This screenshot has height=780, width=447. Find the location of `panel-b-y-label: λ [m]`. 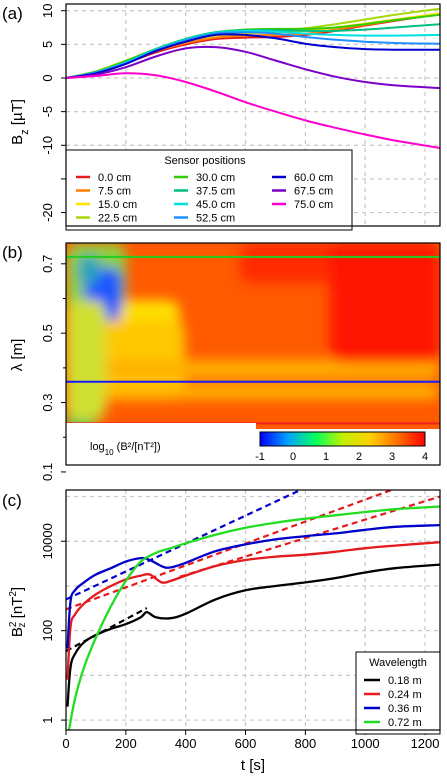

panel-b-y-label: λ [m] is located at coordinates (17, 355).